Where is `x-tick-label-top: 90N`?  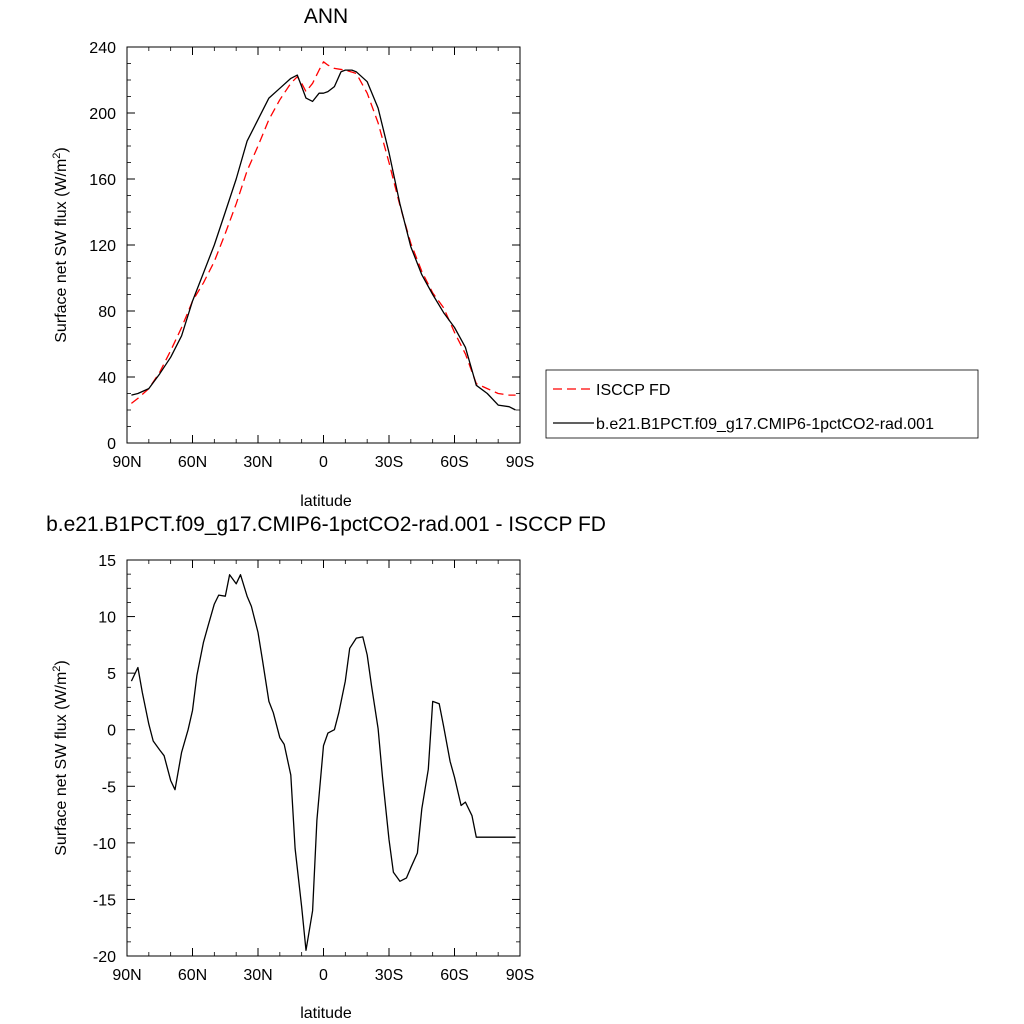 x-tick-label-top: 90N is located at coordinates (126, 462).